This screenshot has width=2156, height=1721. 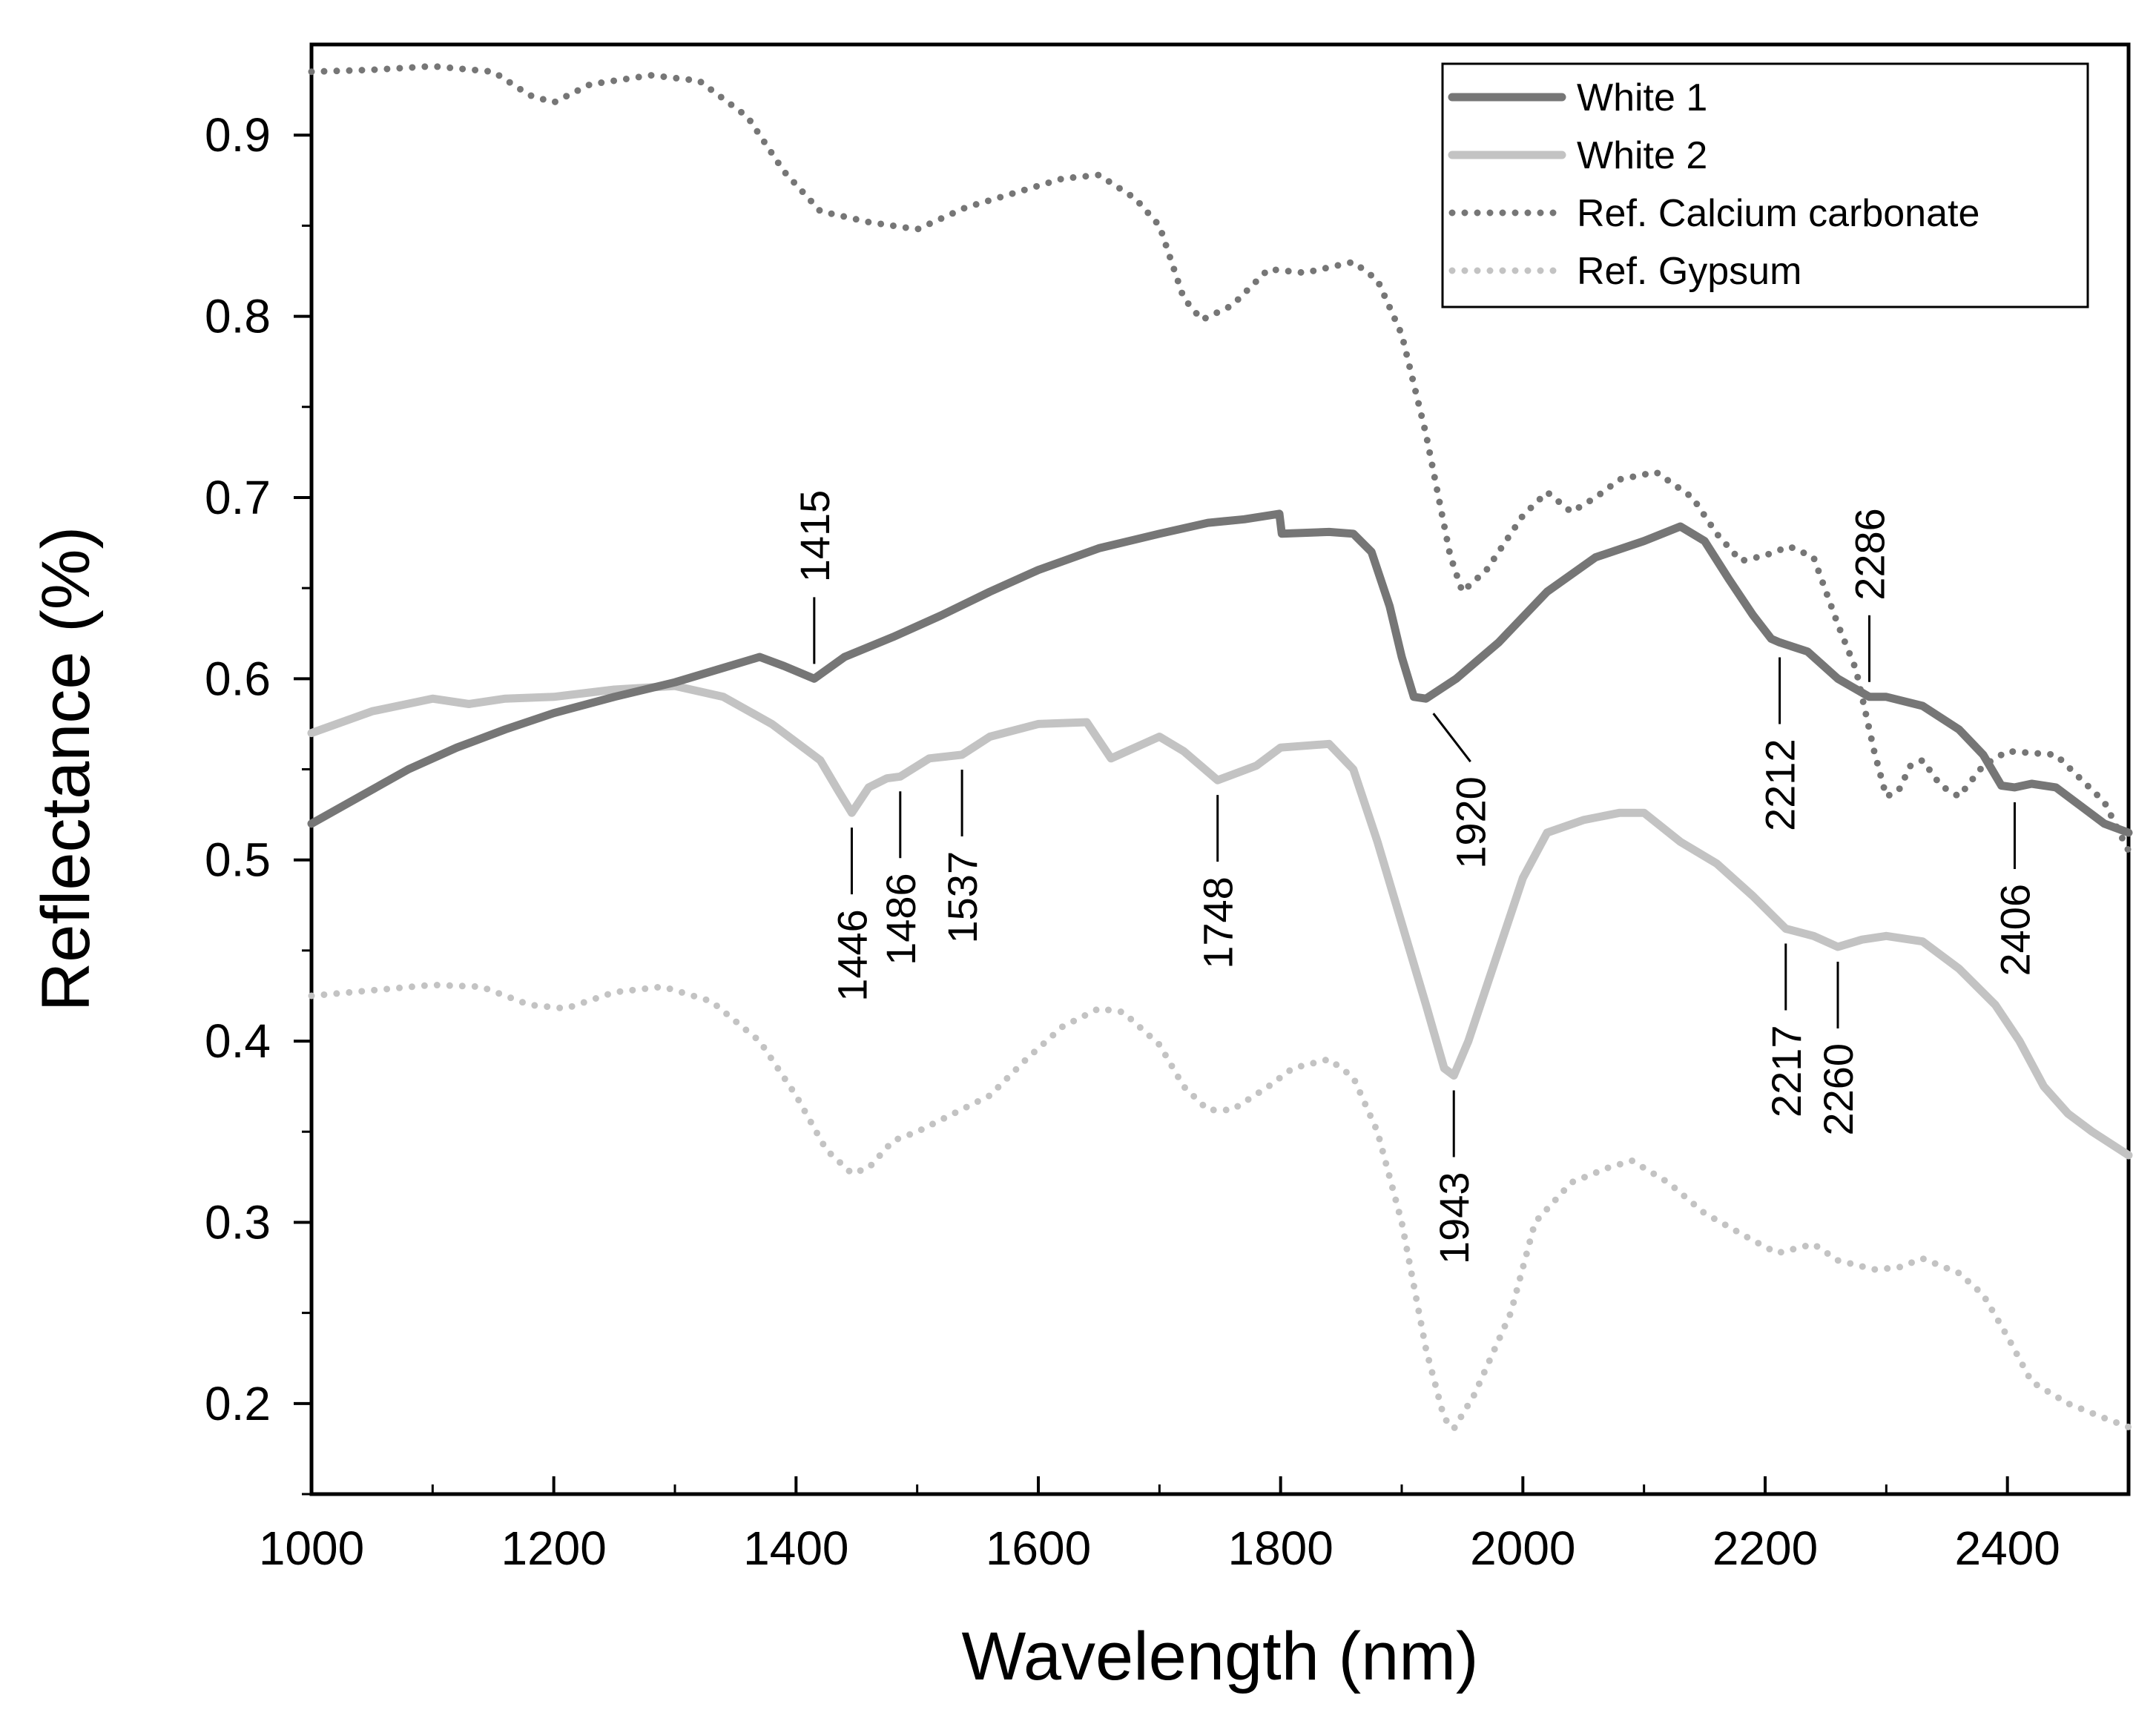 I want to click on annotation-label: 2212, so click(x=1780, y=785).